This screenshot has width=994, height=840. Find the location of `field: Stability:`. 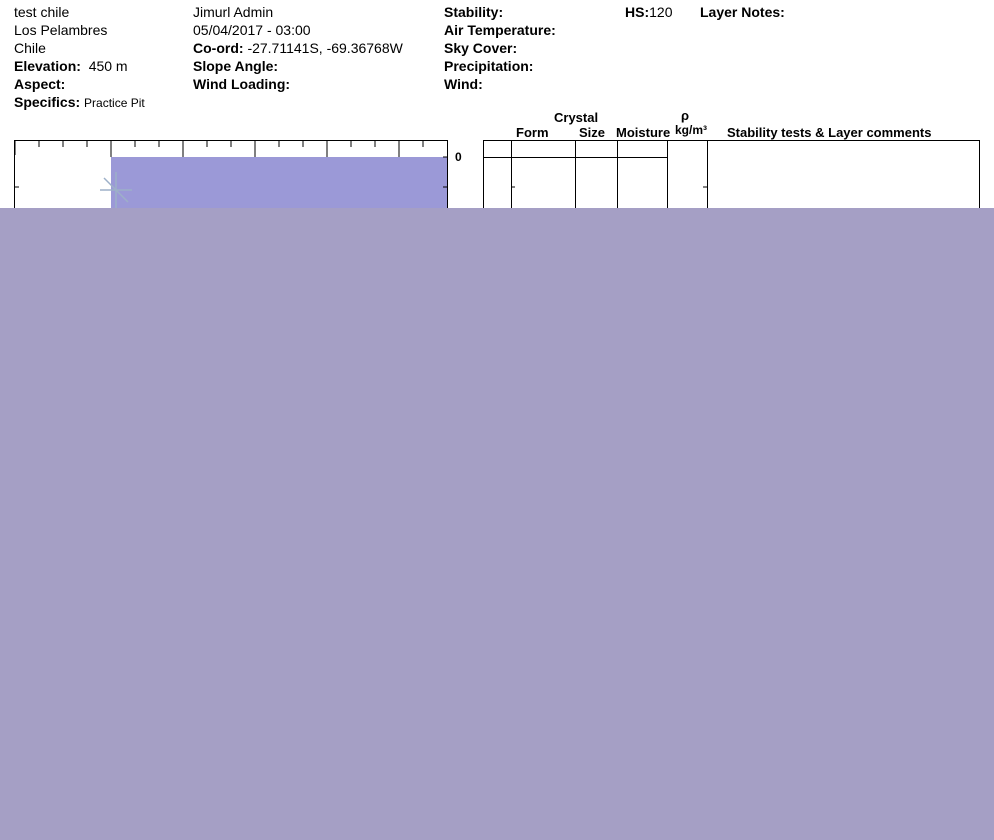

field: Stability: is located at coordinates (473, 12).